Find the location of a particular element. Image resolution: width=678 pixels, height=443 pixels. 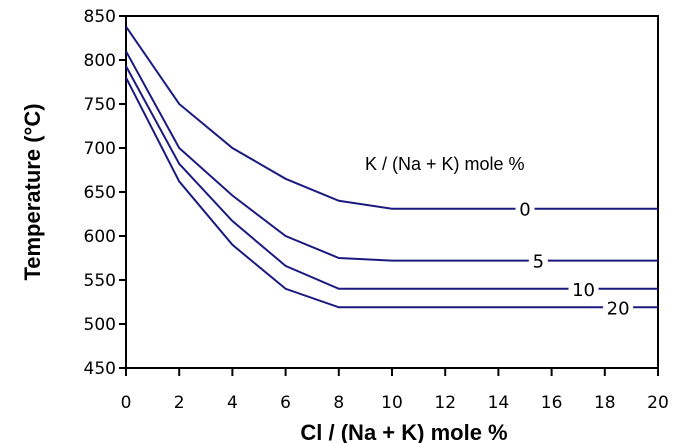

x-tick-label: 8 is located at coordinates (338, 403).